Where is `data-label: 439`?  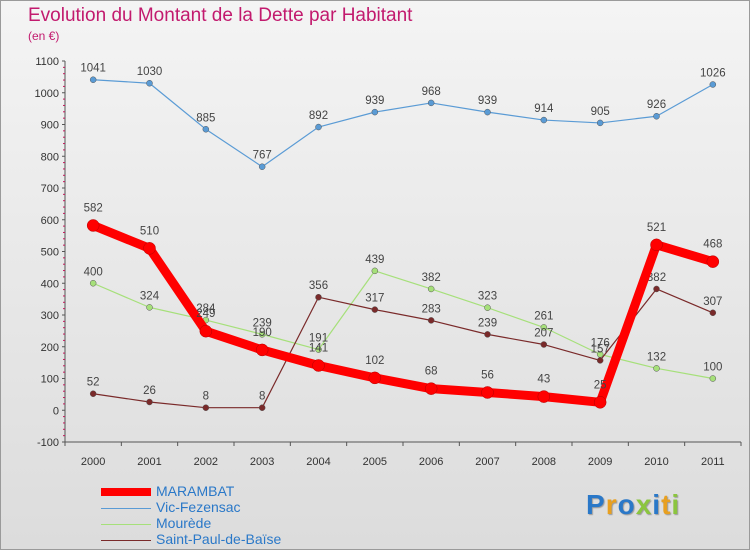
data-label: 439 is located at coordinates (374, 260).